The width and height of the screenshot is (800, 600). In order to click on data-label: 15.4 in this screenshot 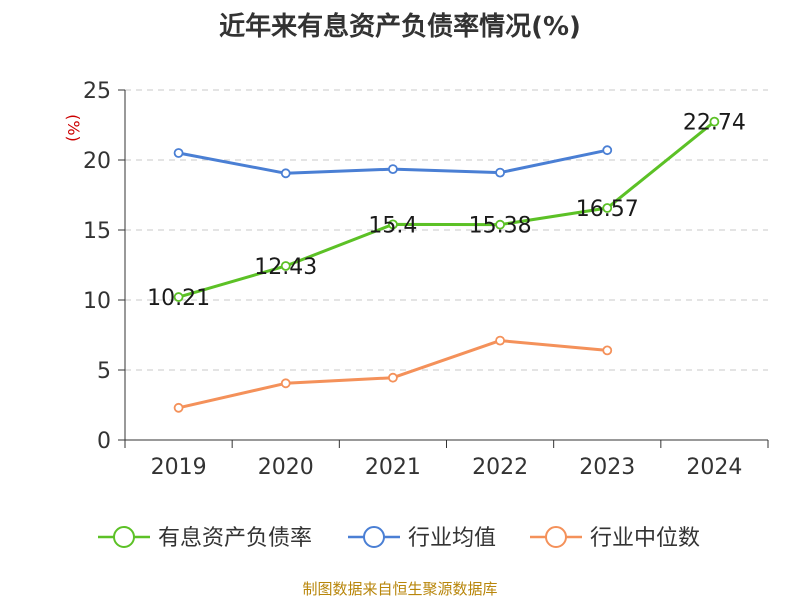, I will do `click(392, 225)`.